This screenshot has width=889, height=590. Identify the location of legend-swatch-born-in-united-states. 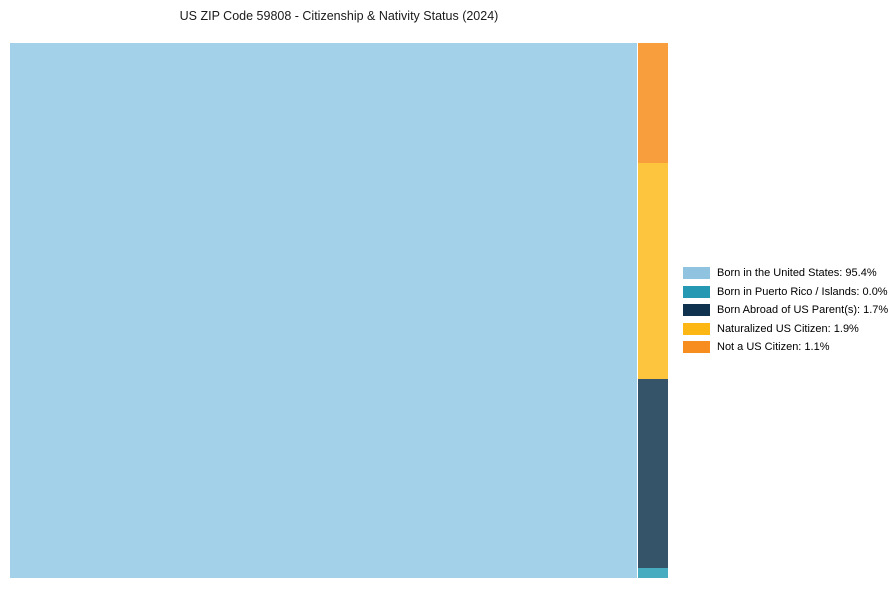
(696, 273).